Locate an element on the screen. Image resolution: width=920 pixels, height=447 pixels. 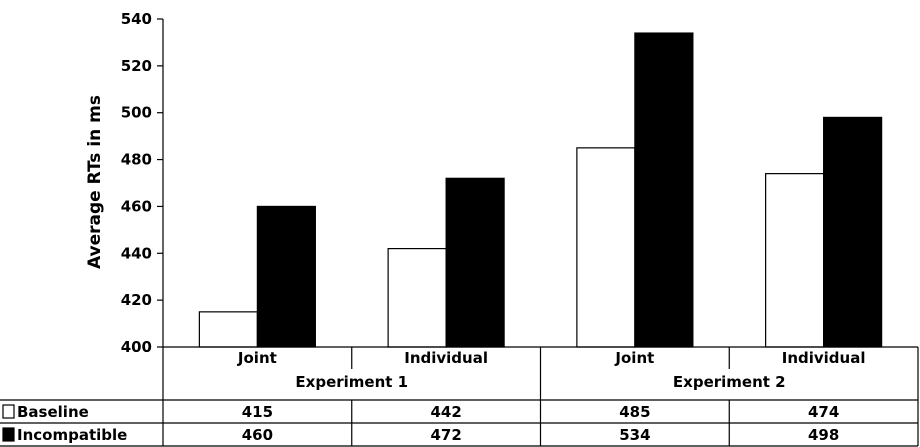
data-label: 498 is located at coordinates (823, 435).